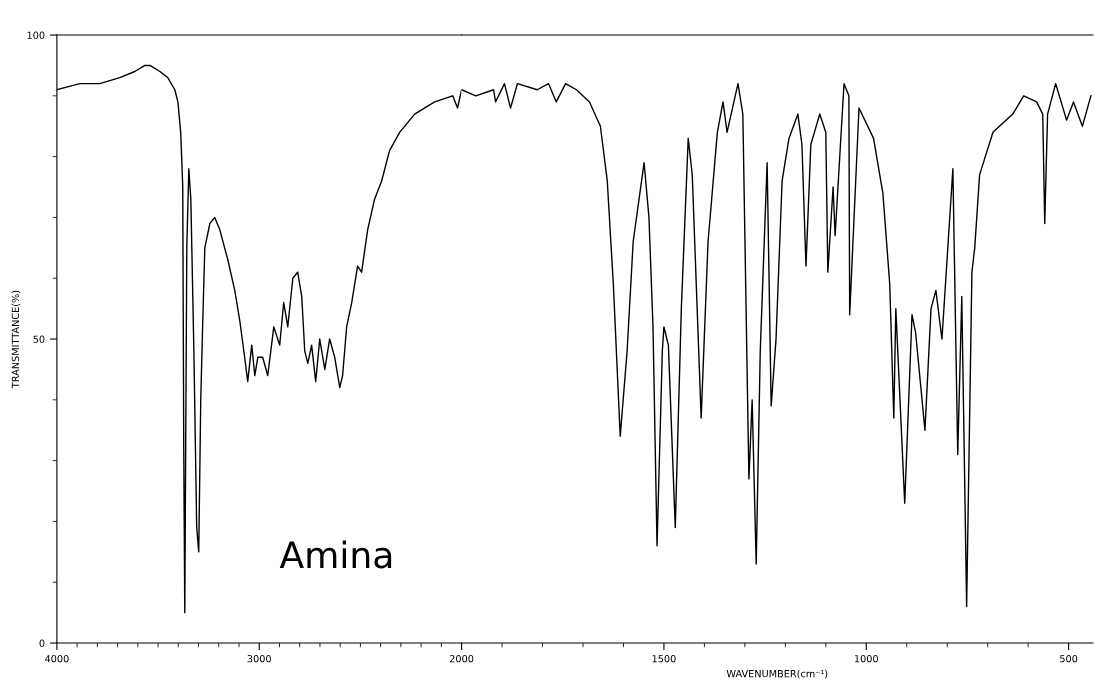 The width and height of the screenshot is (1094, 687). Describe the element at coordinates (39, 339) in the screenshot. I see `y-tick-label: 50` at that location.